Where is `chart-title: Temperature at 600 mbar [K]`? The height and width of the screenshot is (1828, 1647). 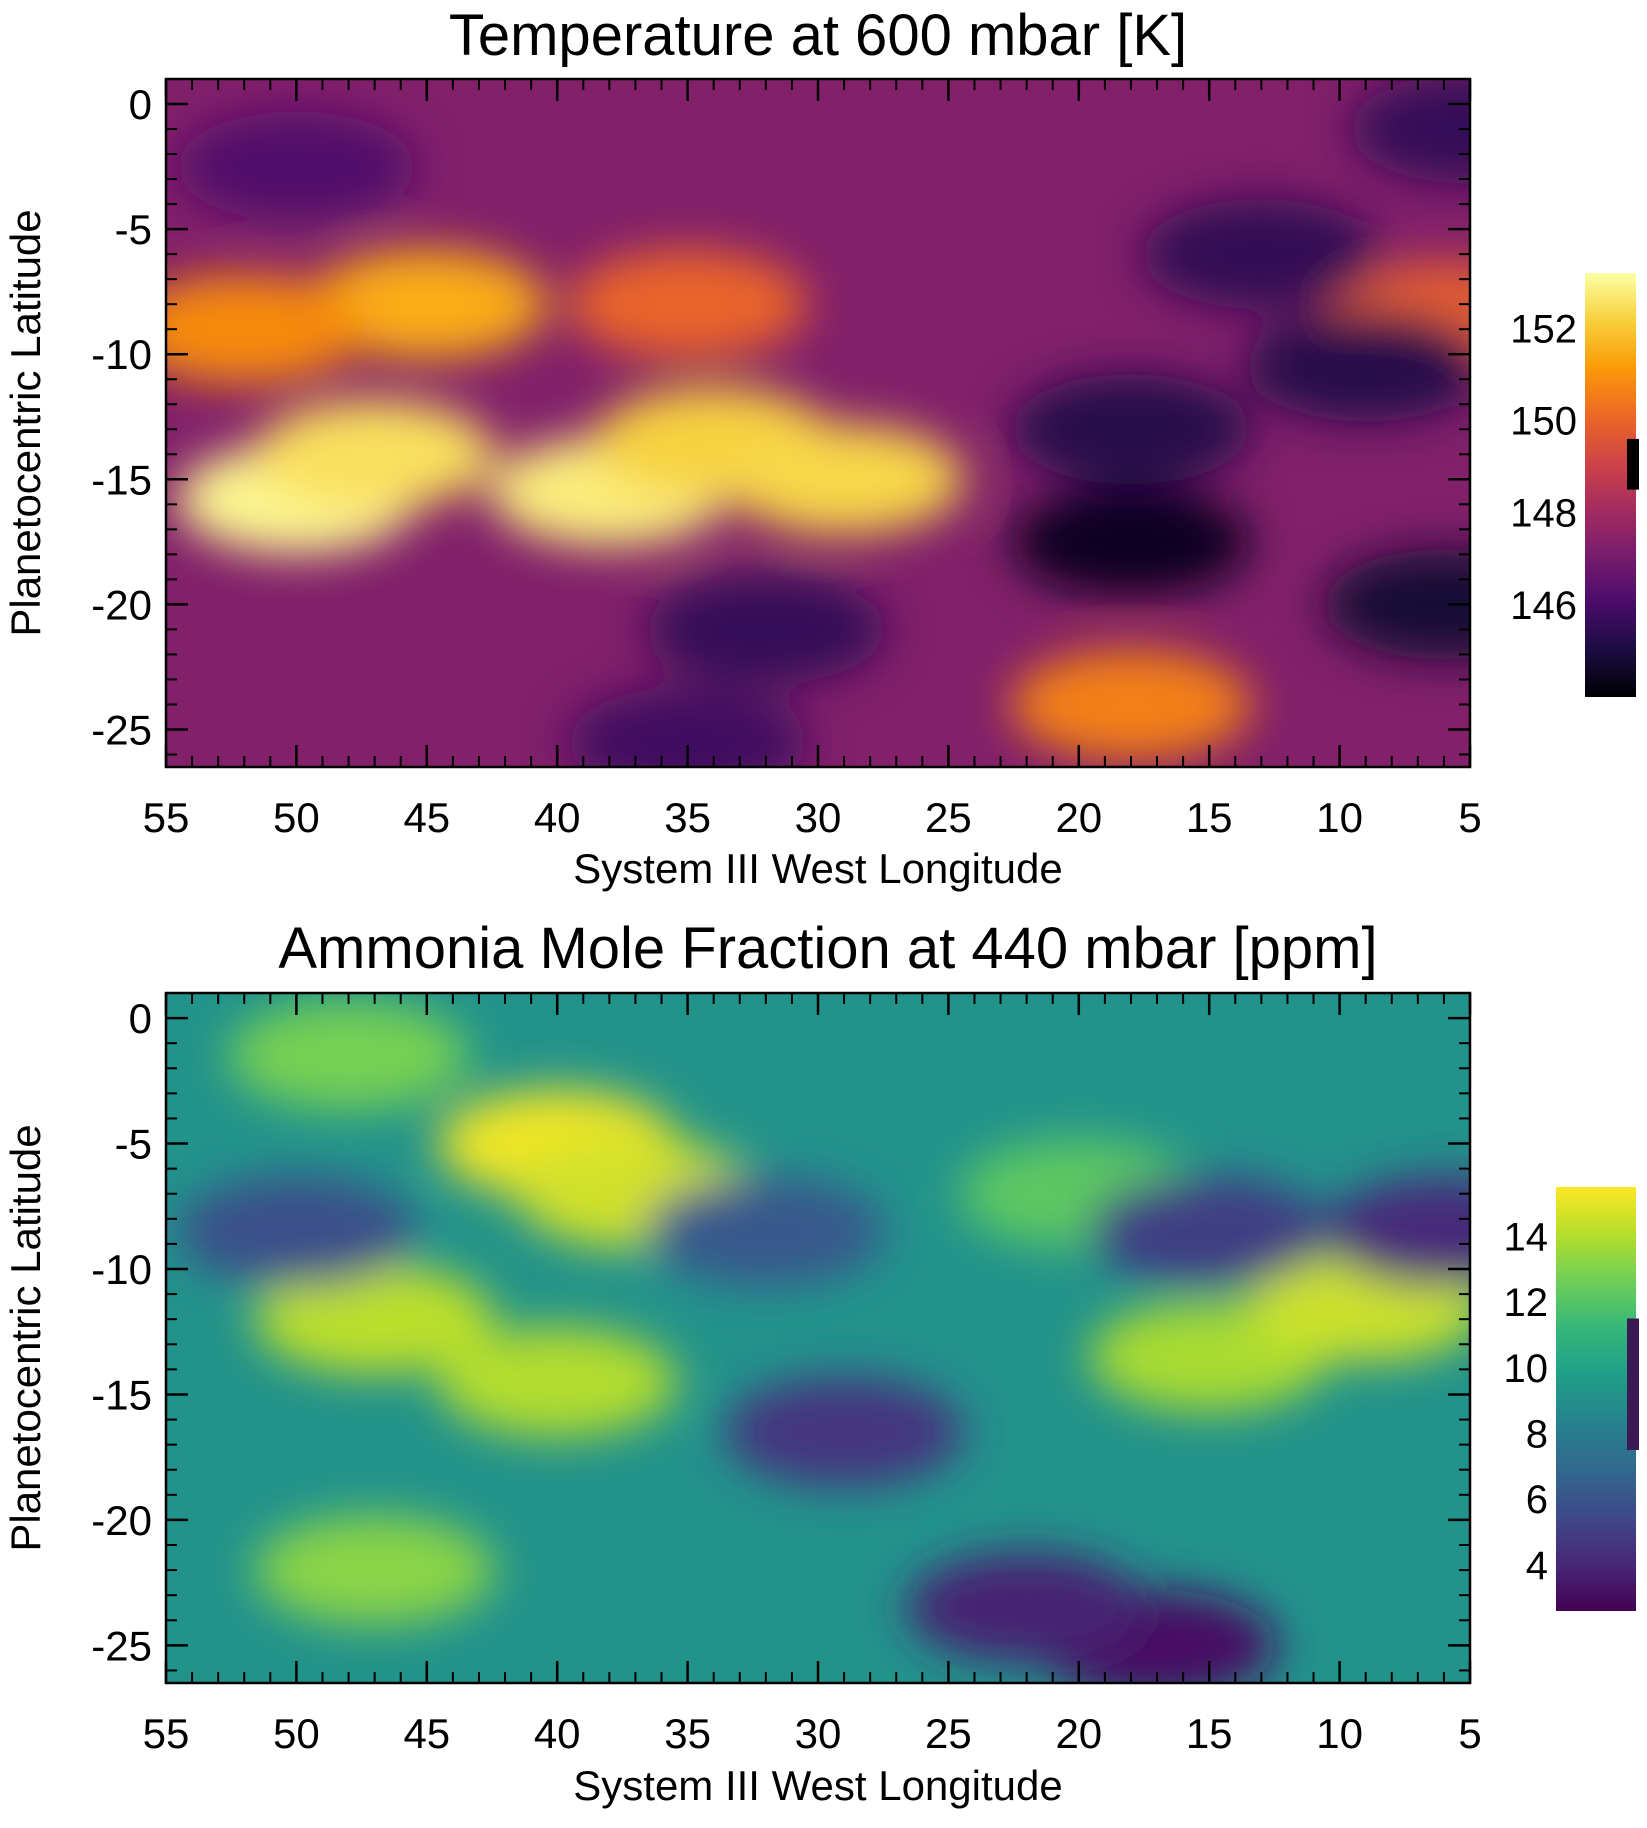 chart-title: Temperature at 600 mbar [K] is located at coordinates (818, 35).